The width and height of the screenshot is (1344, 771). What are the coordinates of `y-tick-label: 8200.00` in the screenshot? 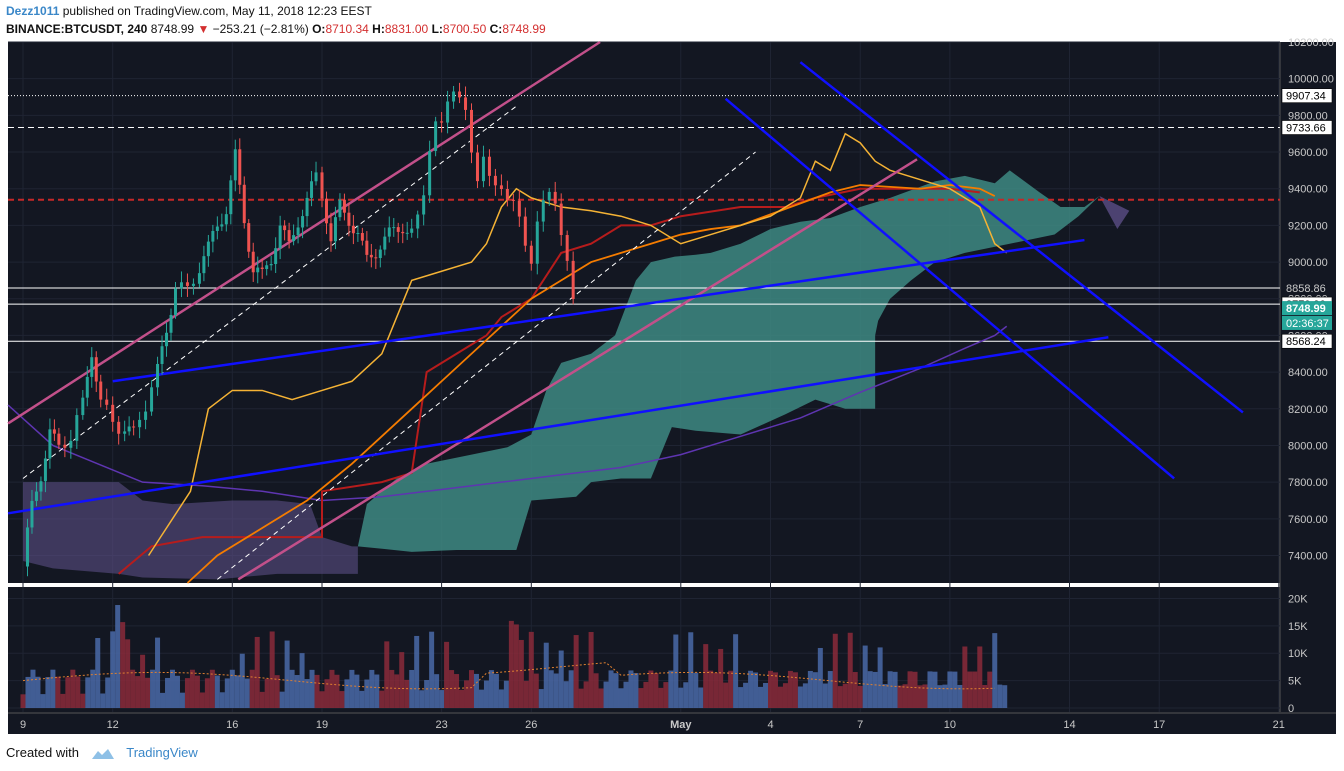 It's located at (1308, 410).